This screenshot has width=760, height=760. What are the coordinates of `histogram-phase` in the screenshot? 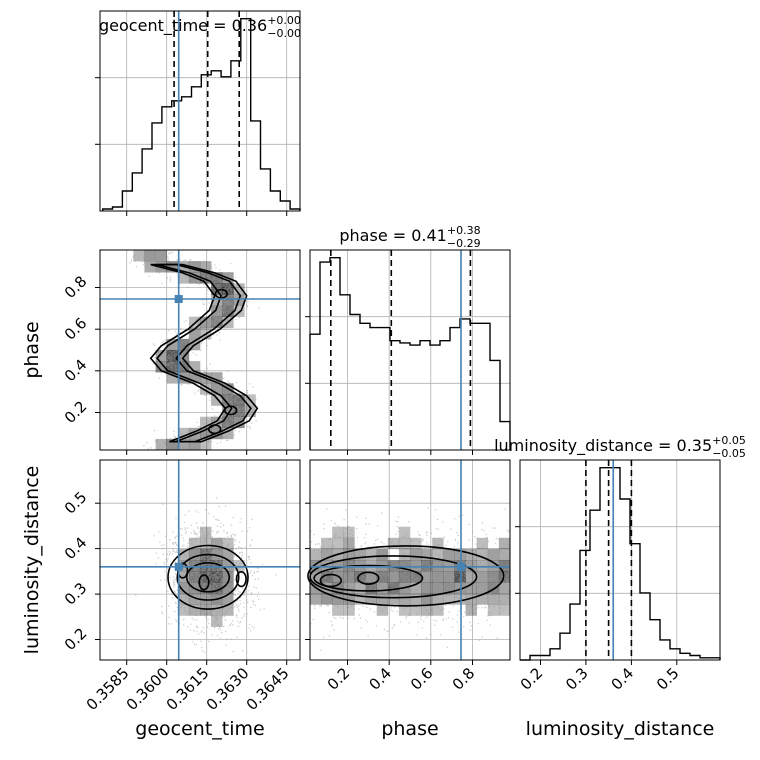 It's located at (410, 353).